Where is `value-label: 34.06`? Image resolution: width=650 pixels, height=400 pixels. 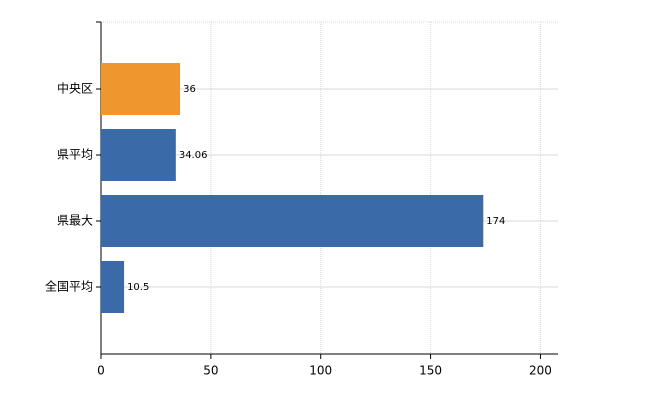 value-label: 34.06 is located at coordinates (193, 155).